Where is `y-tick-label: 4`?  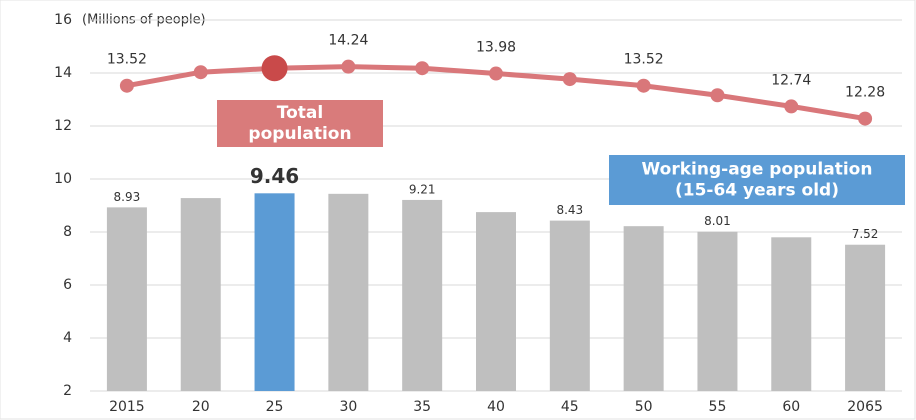 y-tick-label: 4 is located at coordinates (67, 338).